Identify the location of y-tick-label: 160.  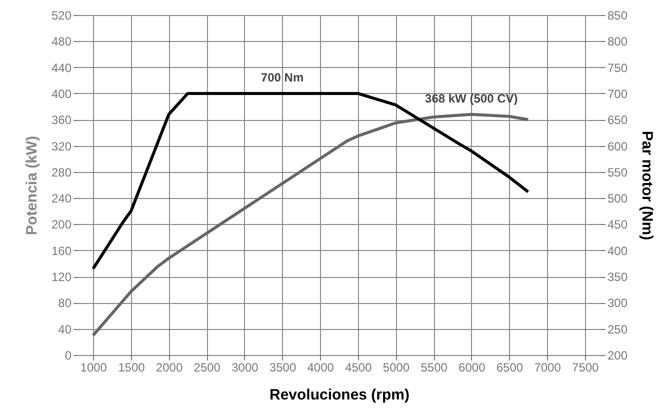
(61, 251).